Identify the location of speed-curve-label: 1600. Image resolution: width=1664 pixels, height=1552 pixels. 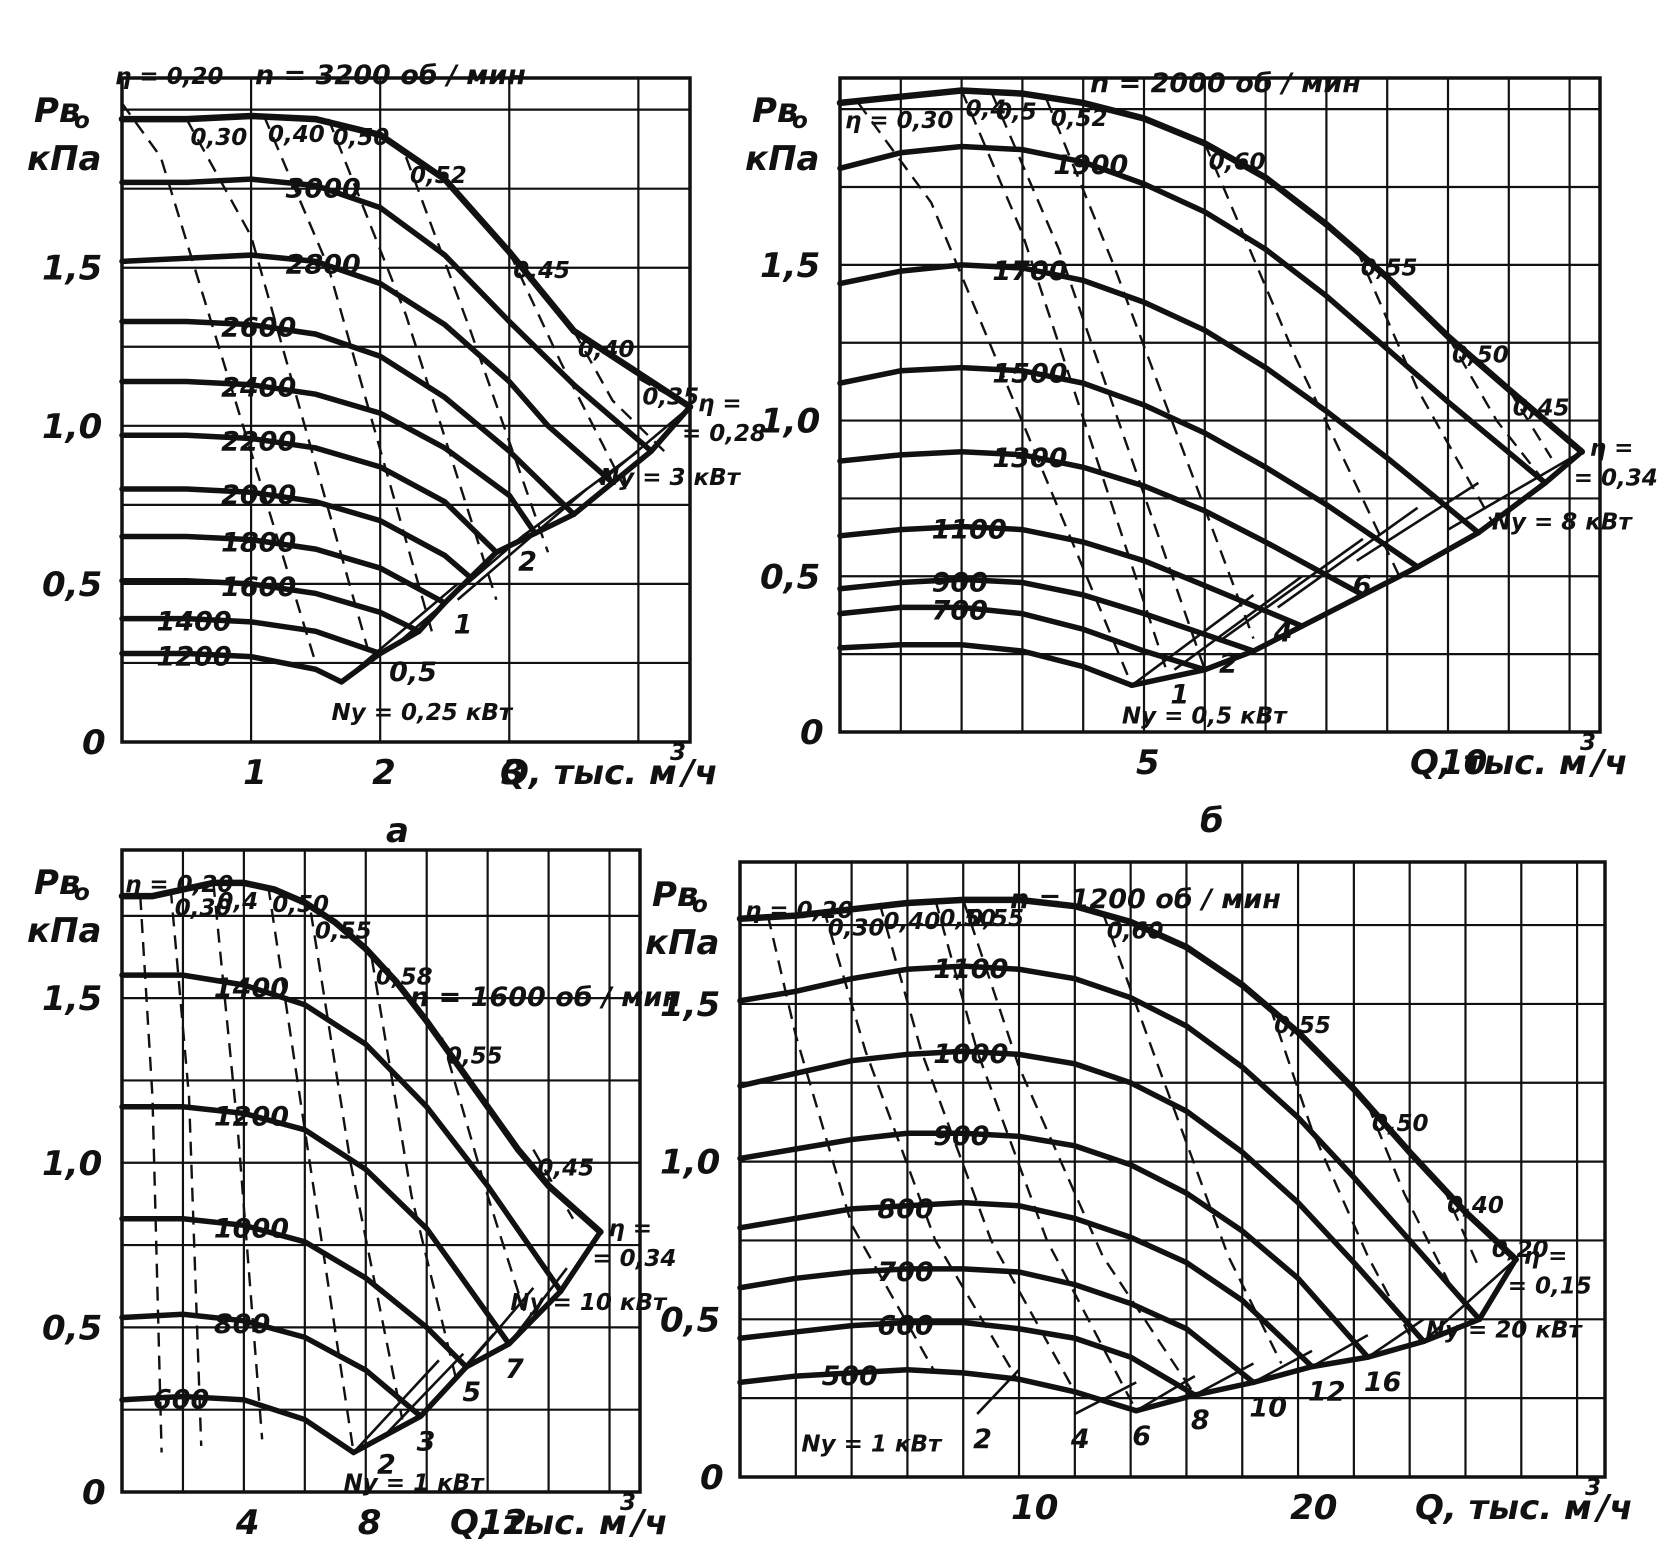
(258, 587).